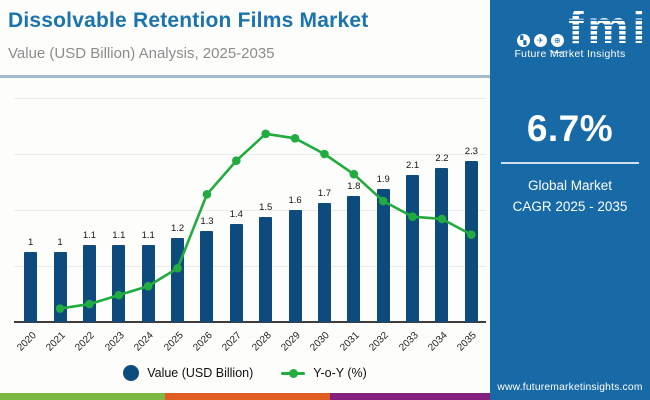 The width and height of the screenshot is (650, 400). I want to click on legend-item-value: Value (USD Billion), so click(188, 373).